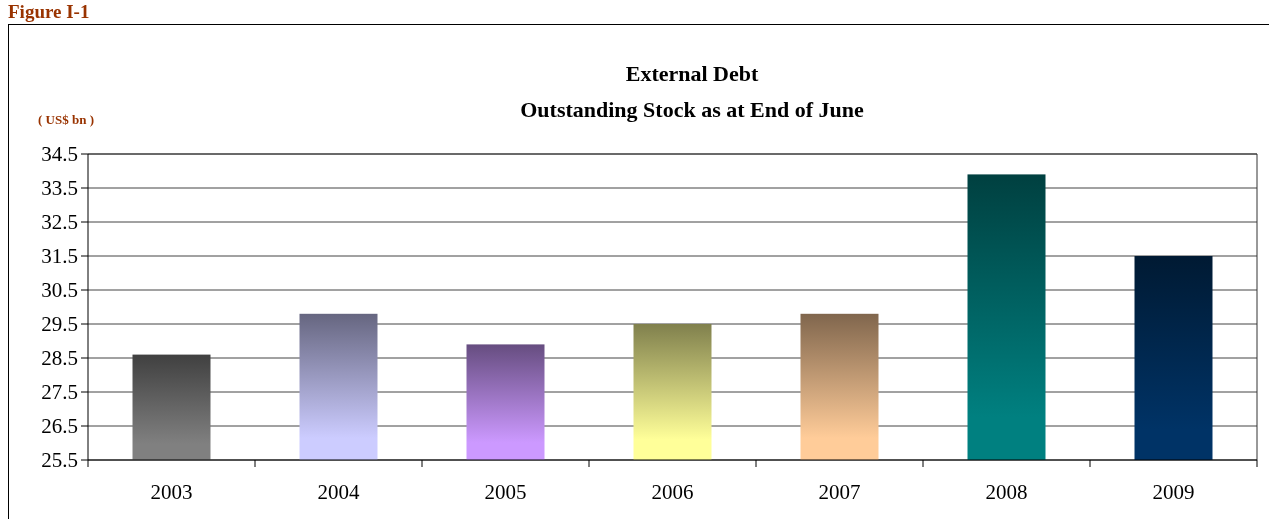 Image resolution: width=1269 pixels, height=519 pixels. Describe the element at coordinates (692, 73) in the screenshot. I see `chart-title: External Debt` at that location.